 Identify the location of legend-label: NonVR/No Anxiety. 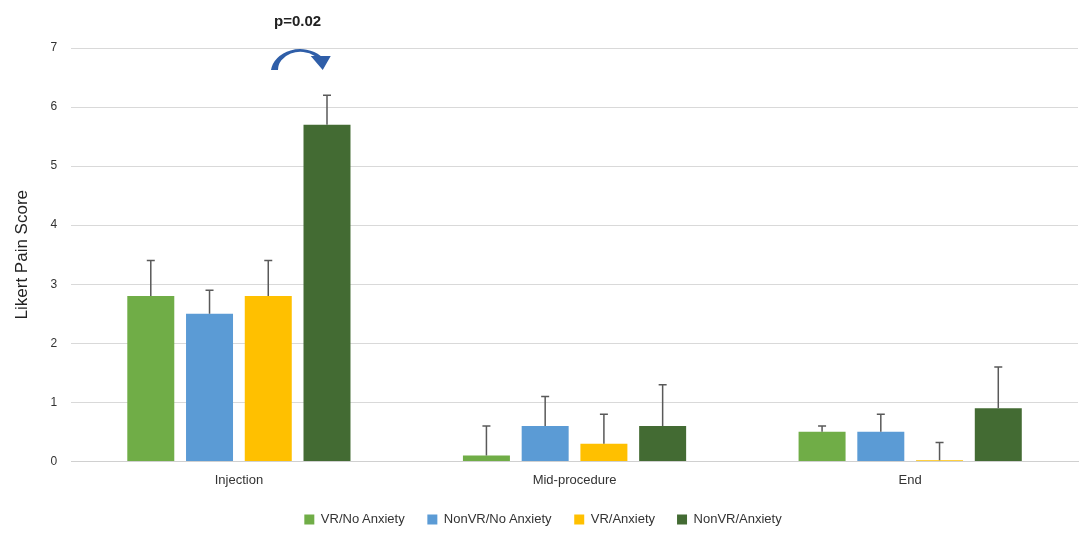
(498, 519).